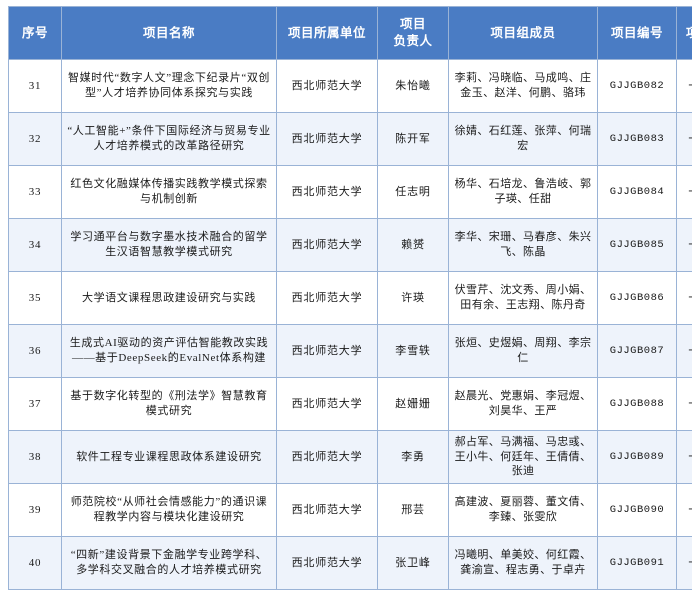 This screenshot has width=692, height=597. I want to click on cell-seq: 36, so click(35, 351).